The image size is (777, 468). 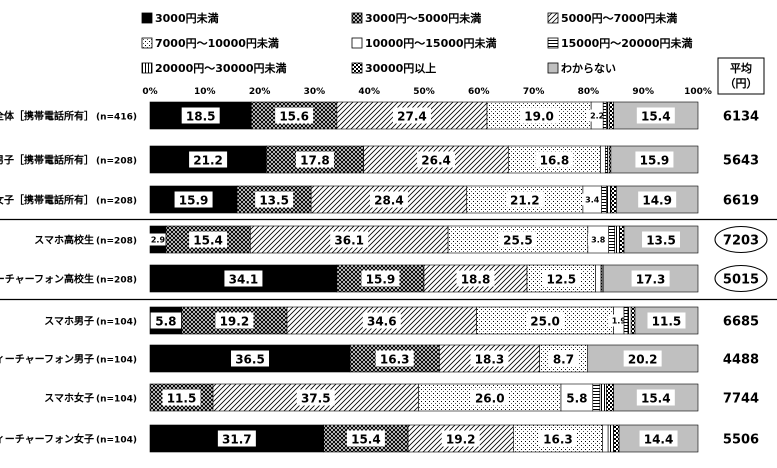 What do you see at coordinates (47, 160) in the screenshot?
I see `row-label: 男子［携帯電話所有］` at bounding box center [47, 160].